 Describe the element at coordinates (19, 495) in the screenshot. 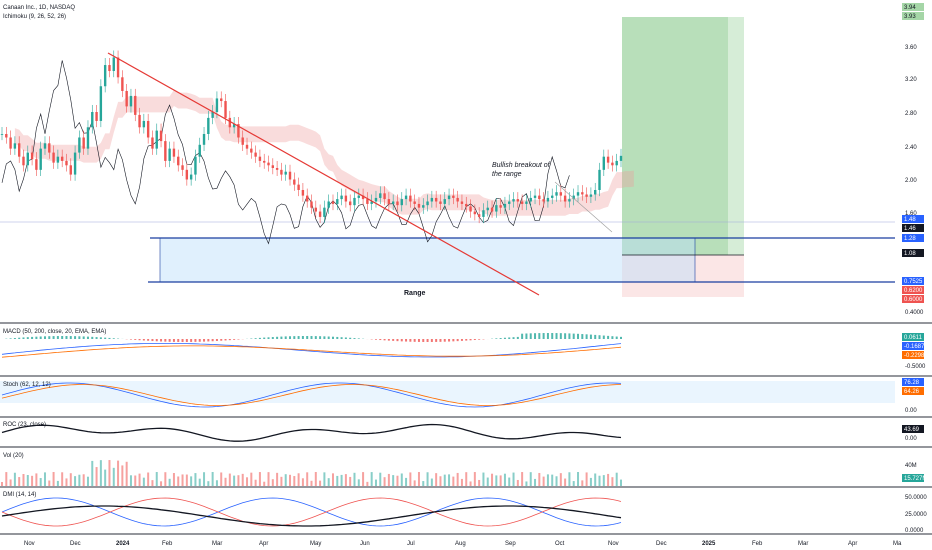

I see `dmi-legend: DMI (14, 14)` at that location.